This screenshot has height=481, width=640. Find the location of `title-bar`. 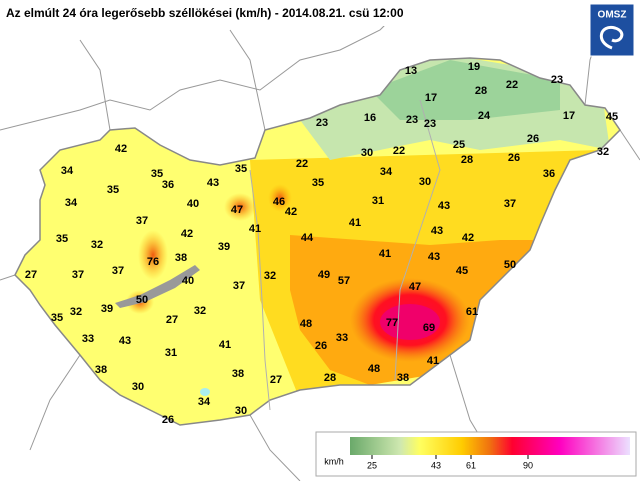

title-bar is located at coordinates (320, 13).